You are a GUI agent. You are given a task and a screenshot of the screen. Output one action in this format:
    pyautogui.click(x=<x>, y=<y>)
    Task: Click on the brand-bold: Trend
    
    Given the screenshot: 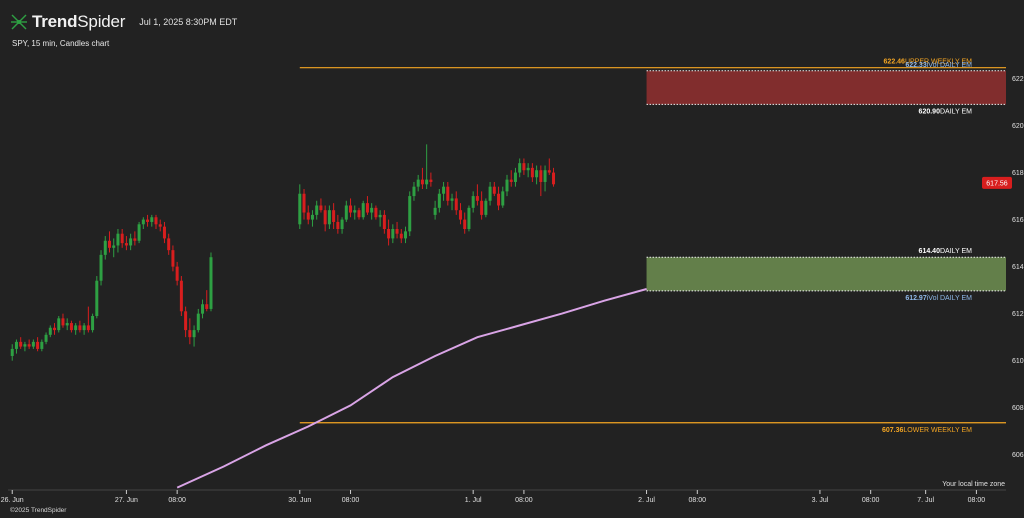 What is the action you would take?
    pyautogui.click(x=55, y=21)
    